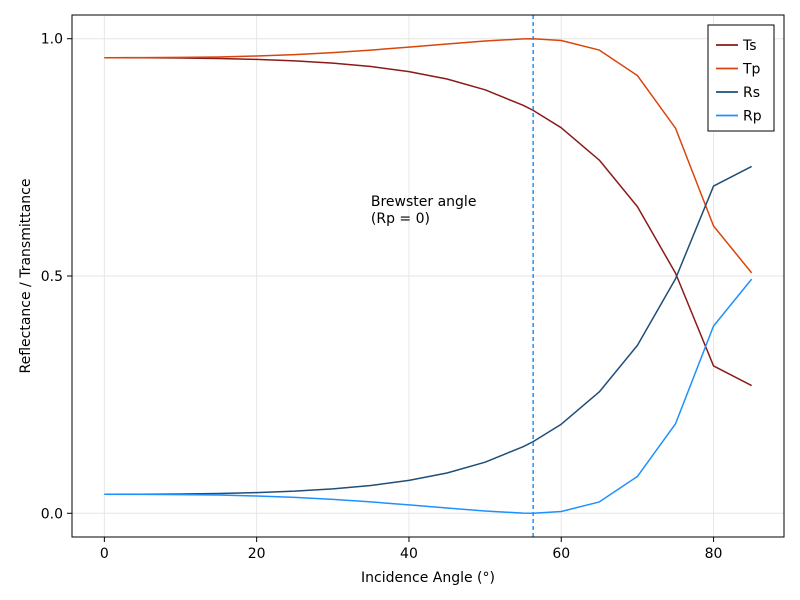  Describe the element at coordinates (257, 554) in the screenshot. I see `x-tick-label: 20` at that location.